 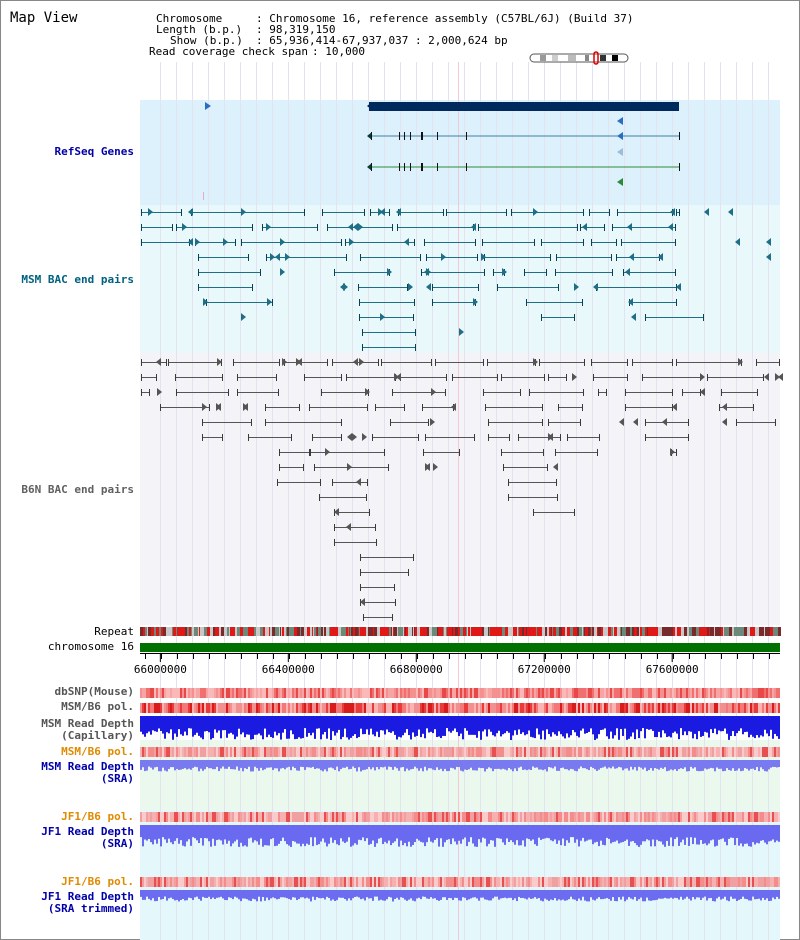 What do you see at coordinates (456, 279) in the screenshot?
I see `msm-bac-track` at bounding box center [456, 279].